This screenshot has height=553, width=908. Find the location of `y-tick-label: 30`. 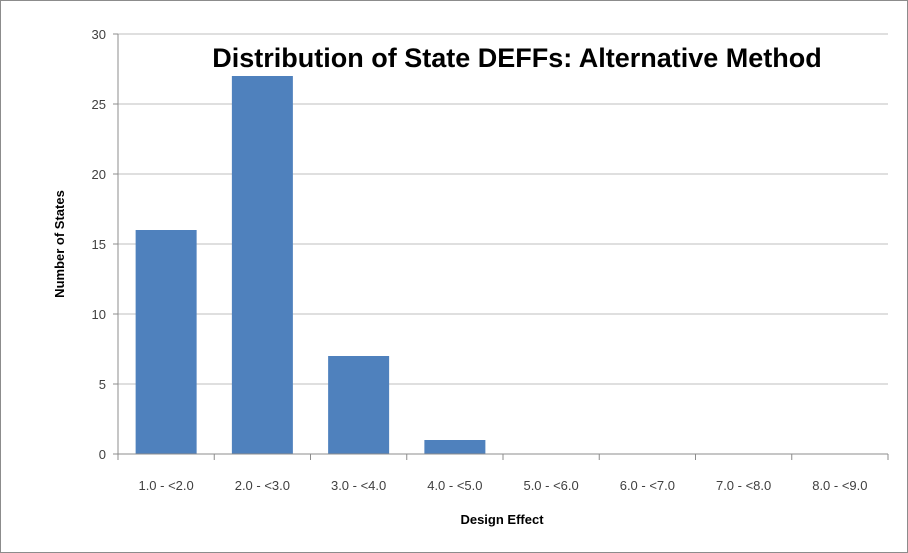

y-tick-label: 30 is located at coordinates (99, 34).